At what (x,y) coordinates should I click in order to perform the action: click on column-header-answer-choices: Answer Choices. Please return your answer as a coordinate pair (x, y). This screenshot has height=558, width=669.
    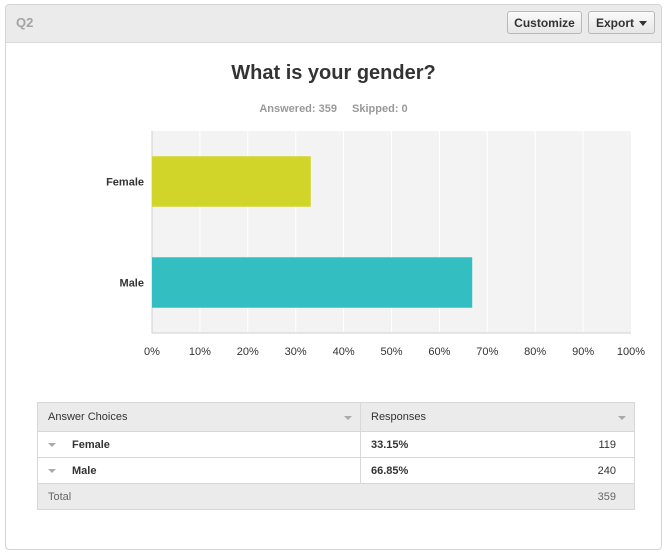
    Looking at the image, I should click on (199, 417).